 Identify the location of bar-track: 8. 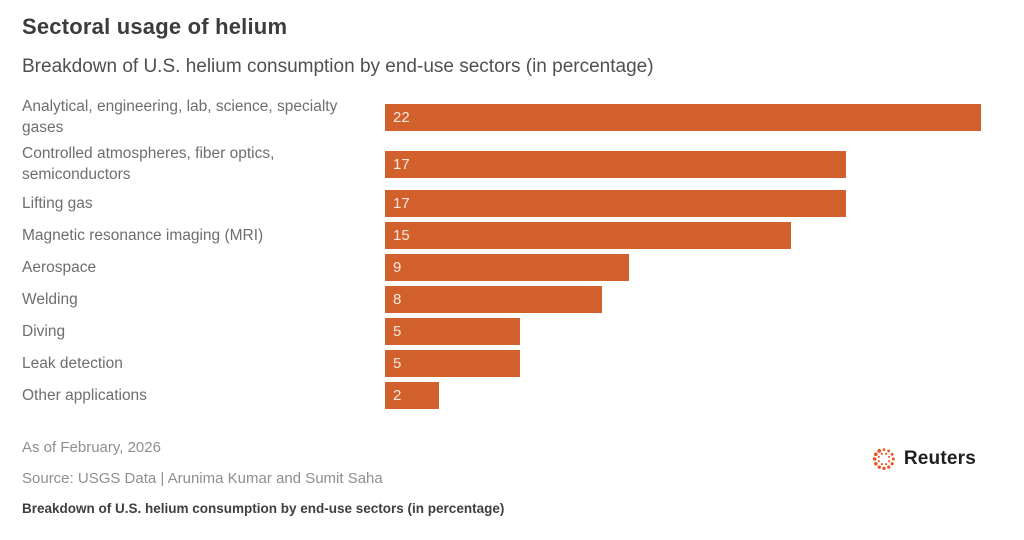
(683, 299).